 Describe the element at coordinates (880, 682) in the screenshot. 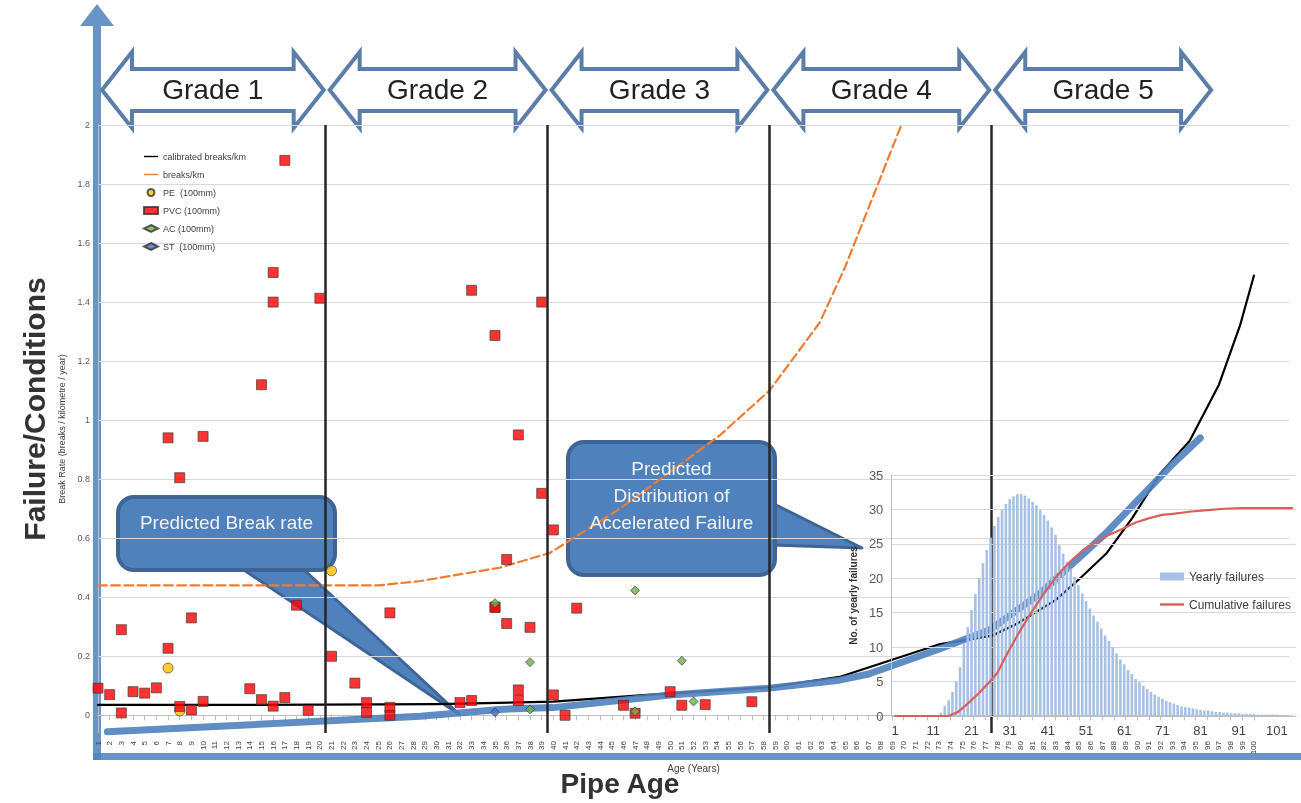

I see `y-tick-label: 5` at that location.